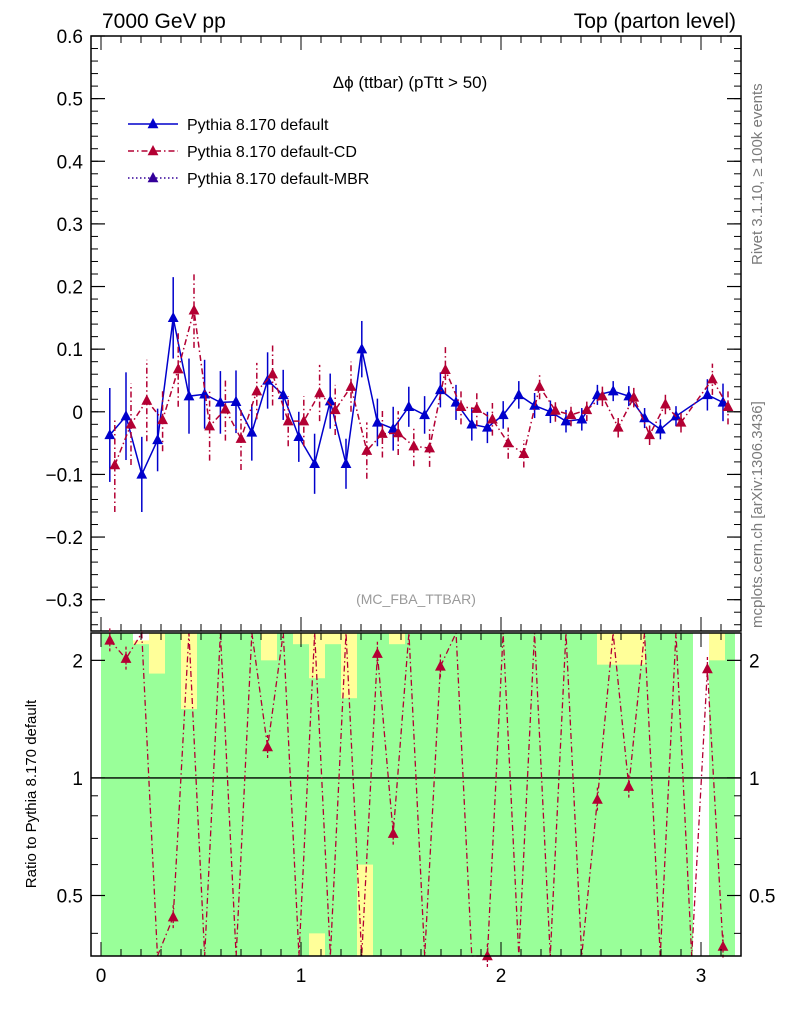 The image size is (786, 1024). I want to click on y-tick-label: 0.4, so click(70, 162).